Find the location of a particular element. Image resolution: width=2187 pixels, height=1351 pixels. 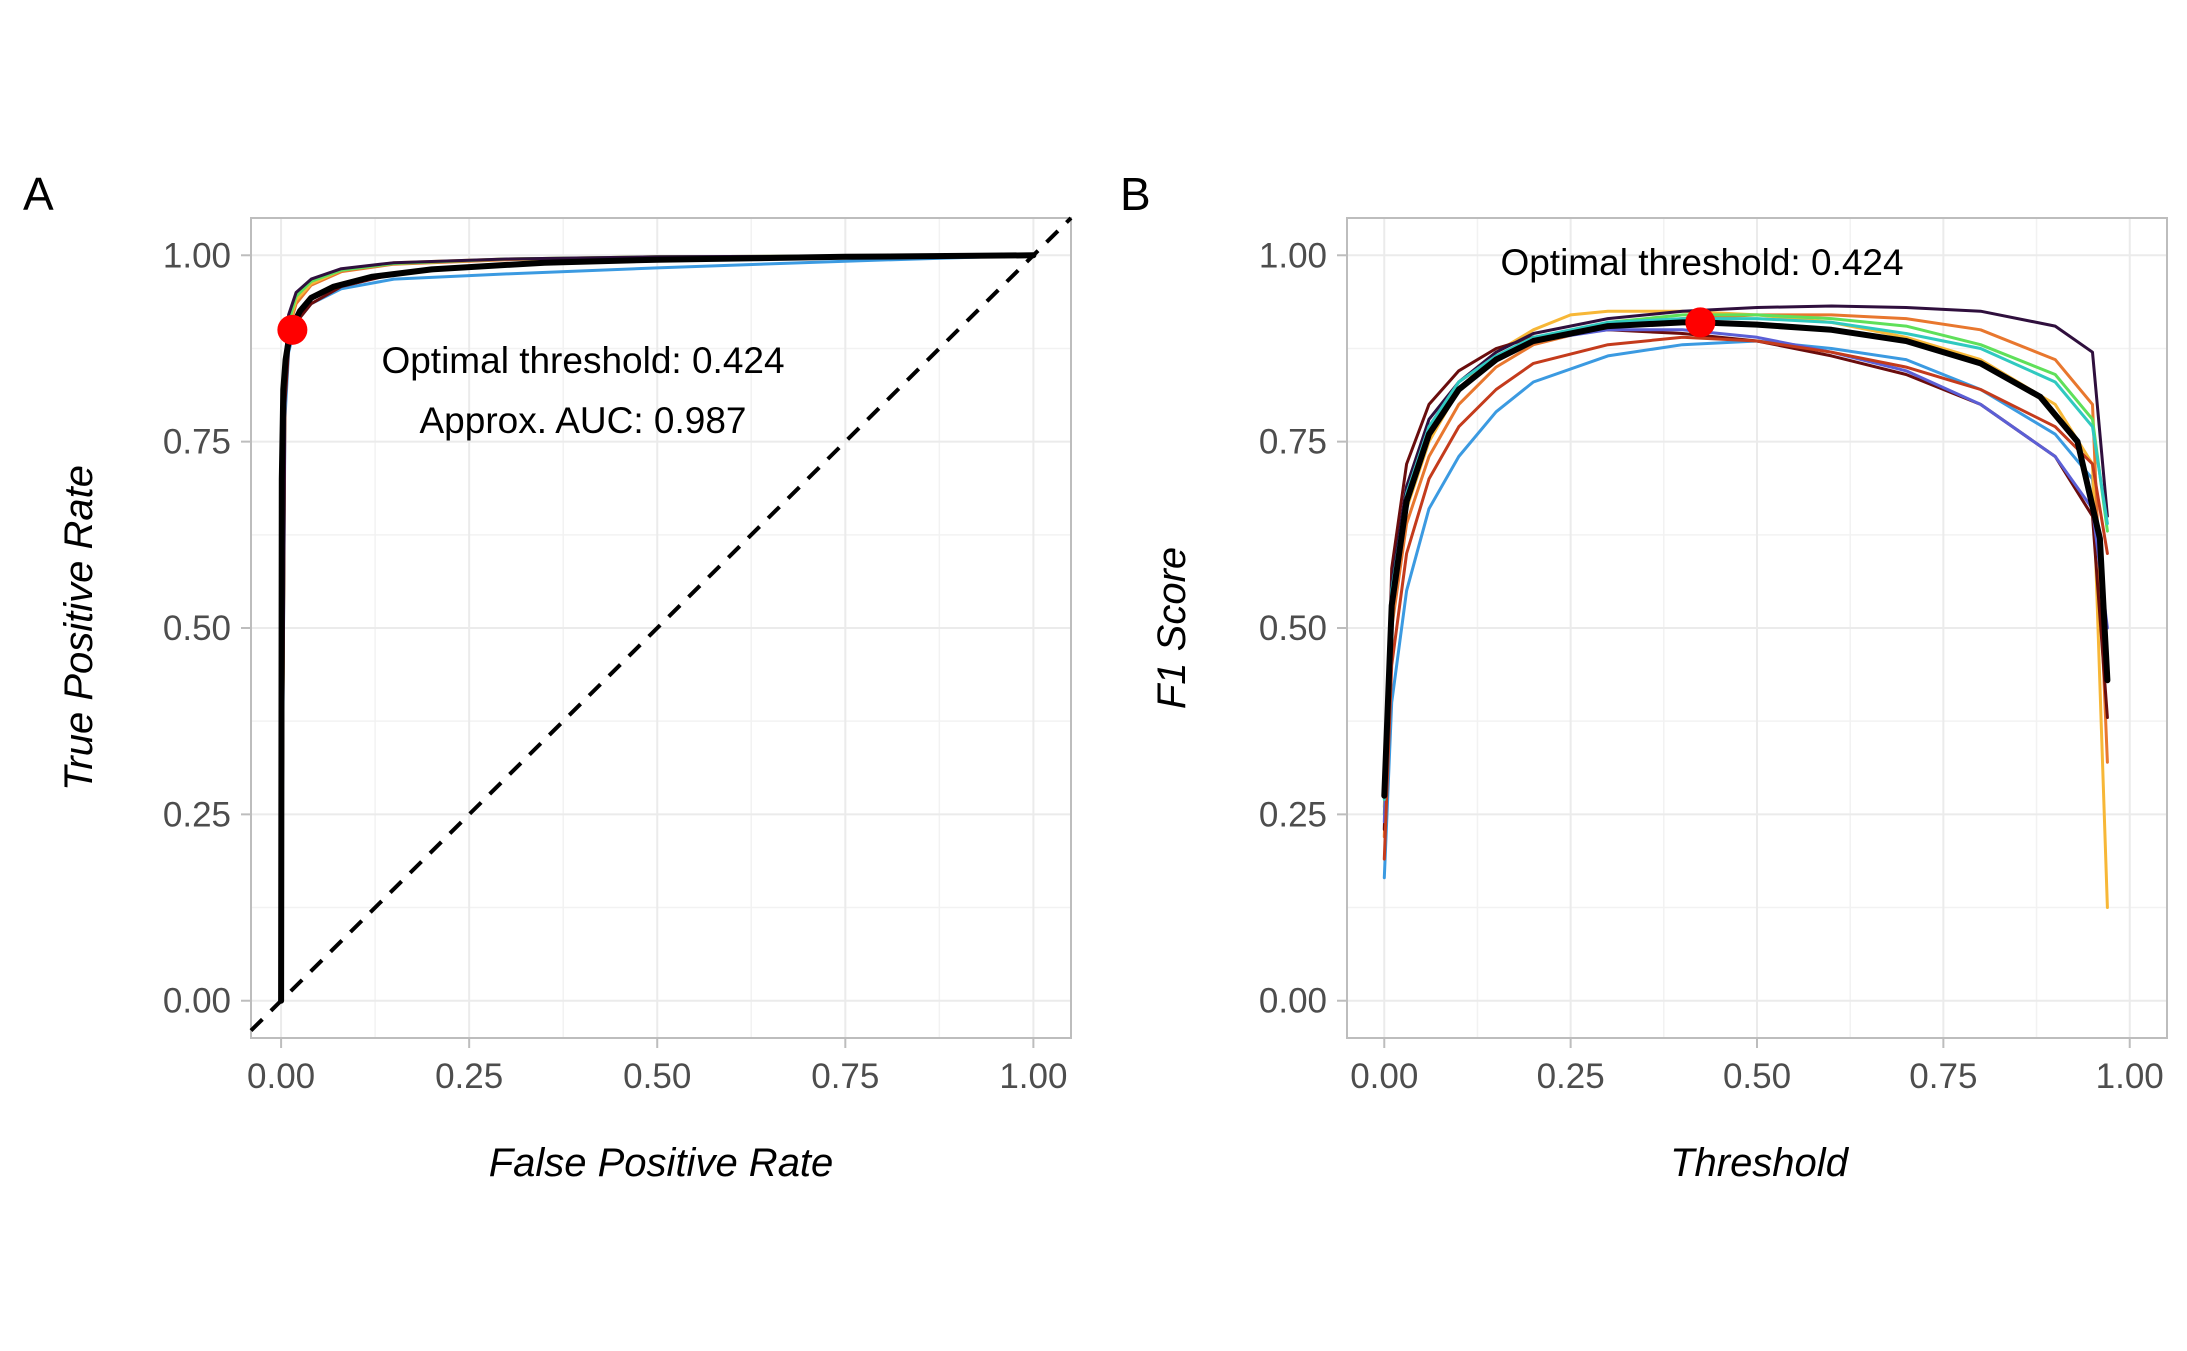

roc-y-tick-label: 0.00 is located at coordinates (197, 1001).